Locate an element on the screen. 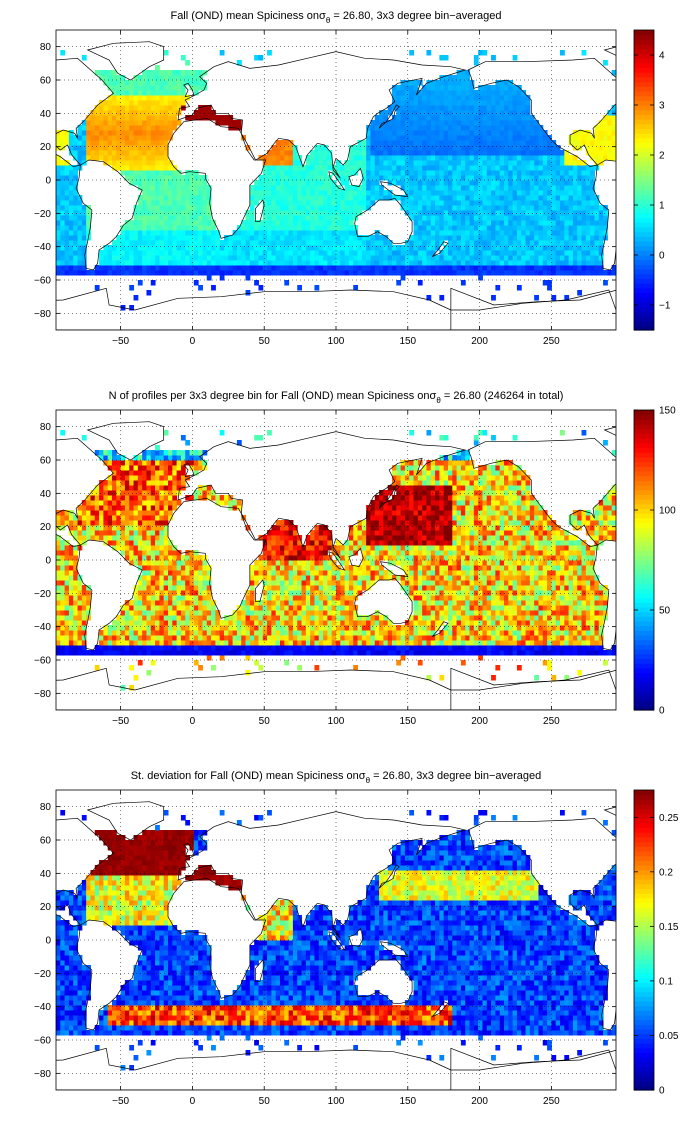  colorbar-segment is located at coordinates (644, 248).